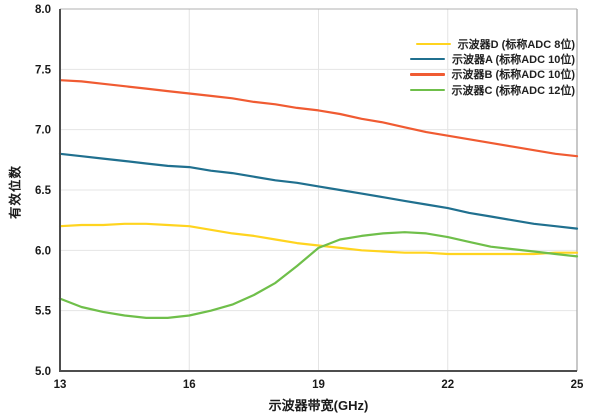 This screenshot has height=418, width=601. I want to click on y-tick-label: 5.0, so click(43, 372).